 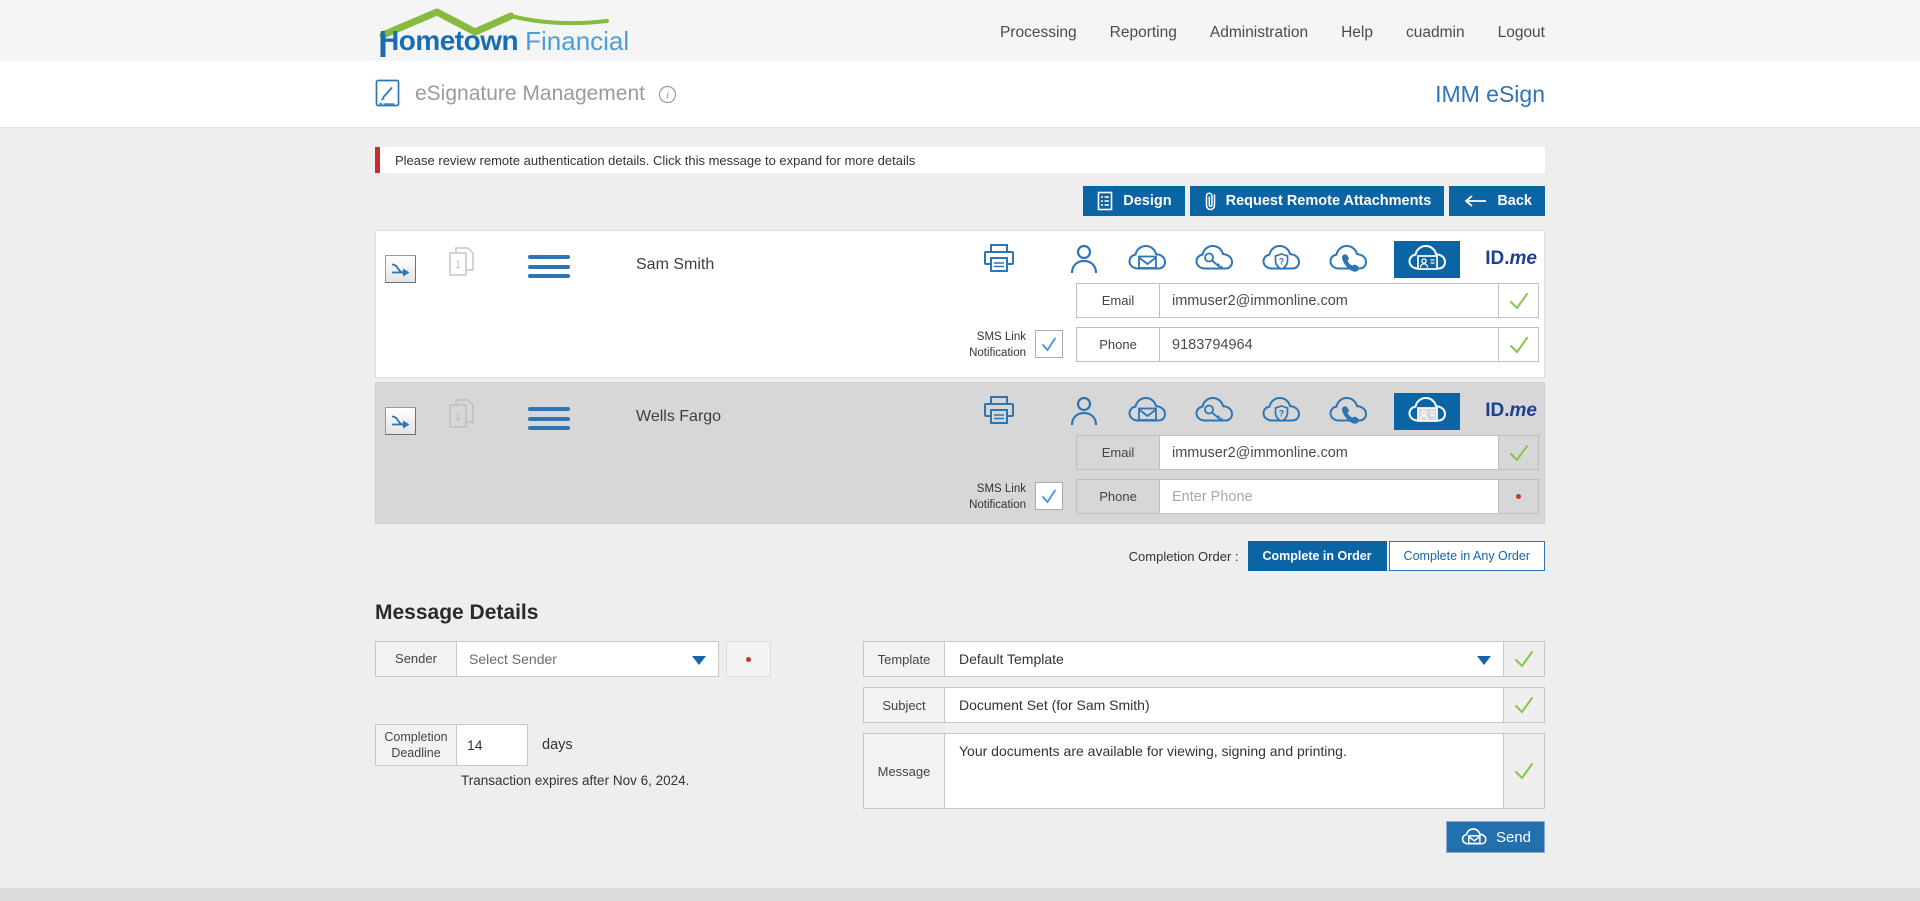 I want to click on recipient-name: Wells Fargo, so click(x=679, y=416).